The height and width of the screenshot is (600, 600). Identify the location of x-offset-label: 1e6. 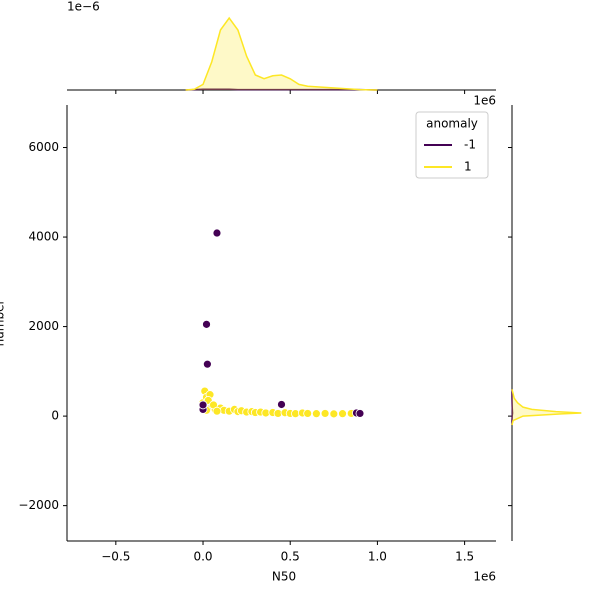
(484, 577).